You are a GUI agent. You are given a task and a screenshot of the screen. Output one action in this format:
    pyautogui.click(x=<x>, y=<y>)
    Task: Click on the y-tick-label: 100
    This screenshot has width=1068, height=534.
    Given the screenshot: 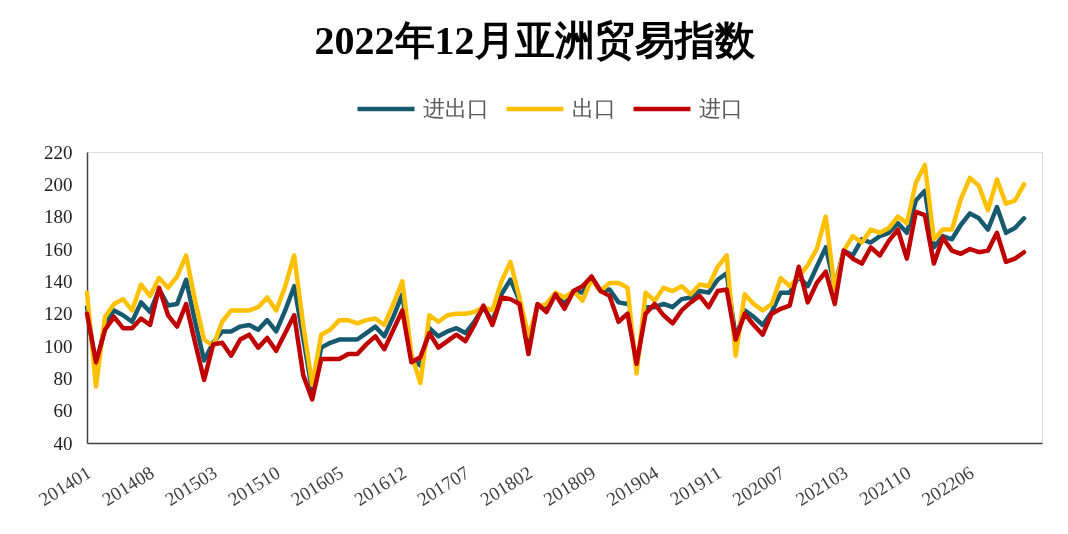 What is the action you would take?
    pyautogui.click(x=58, y=346)
    